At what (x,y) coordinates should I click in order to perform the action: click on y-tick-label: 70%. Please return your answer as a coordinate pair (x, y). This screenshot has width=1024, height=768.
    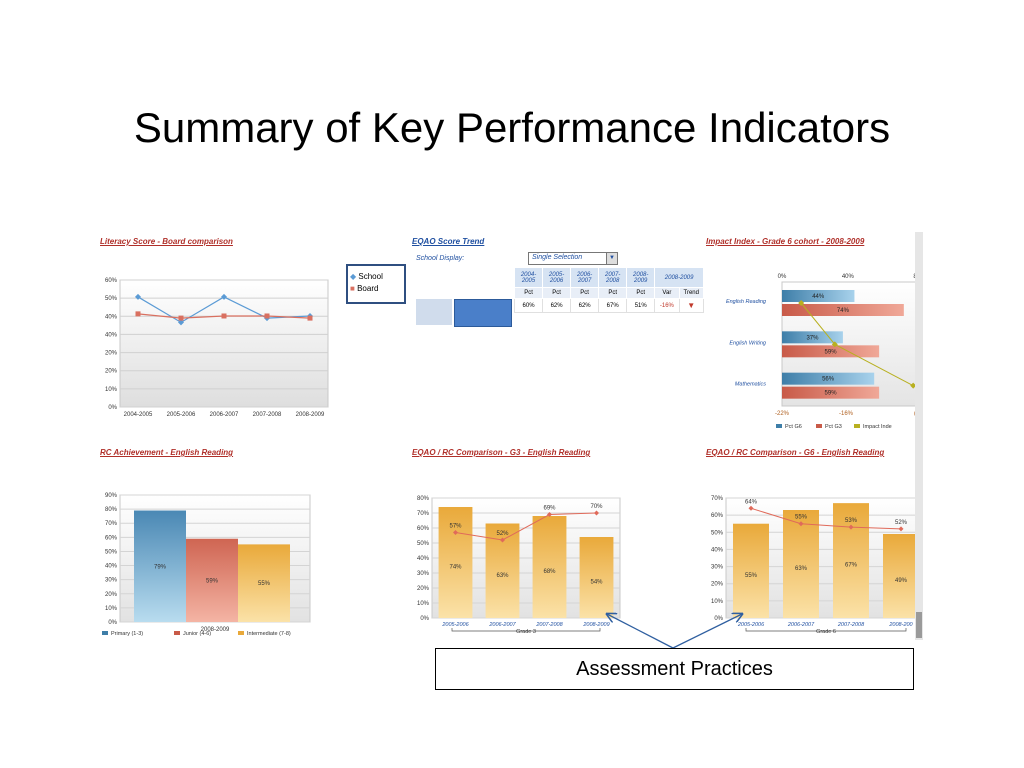
    Looking at the image, I should click on (111, 524).